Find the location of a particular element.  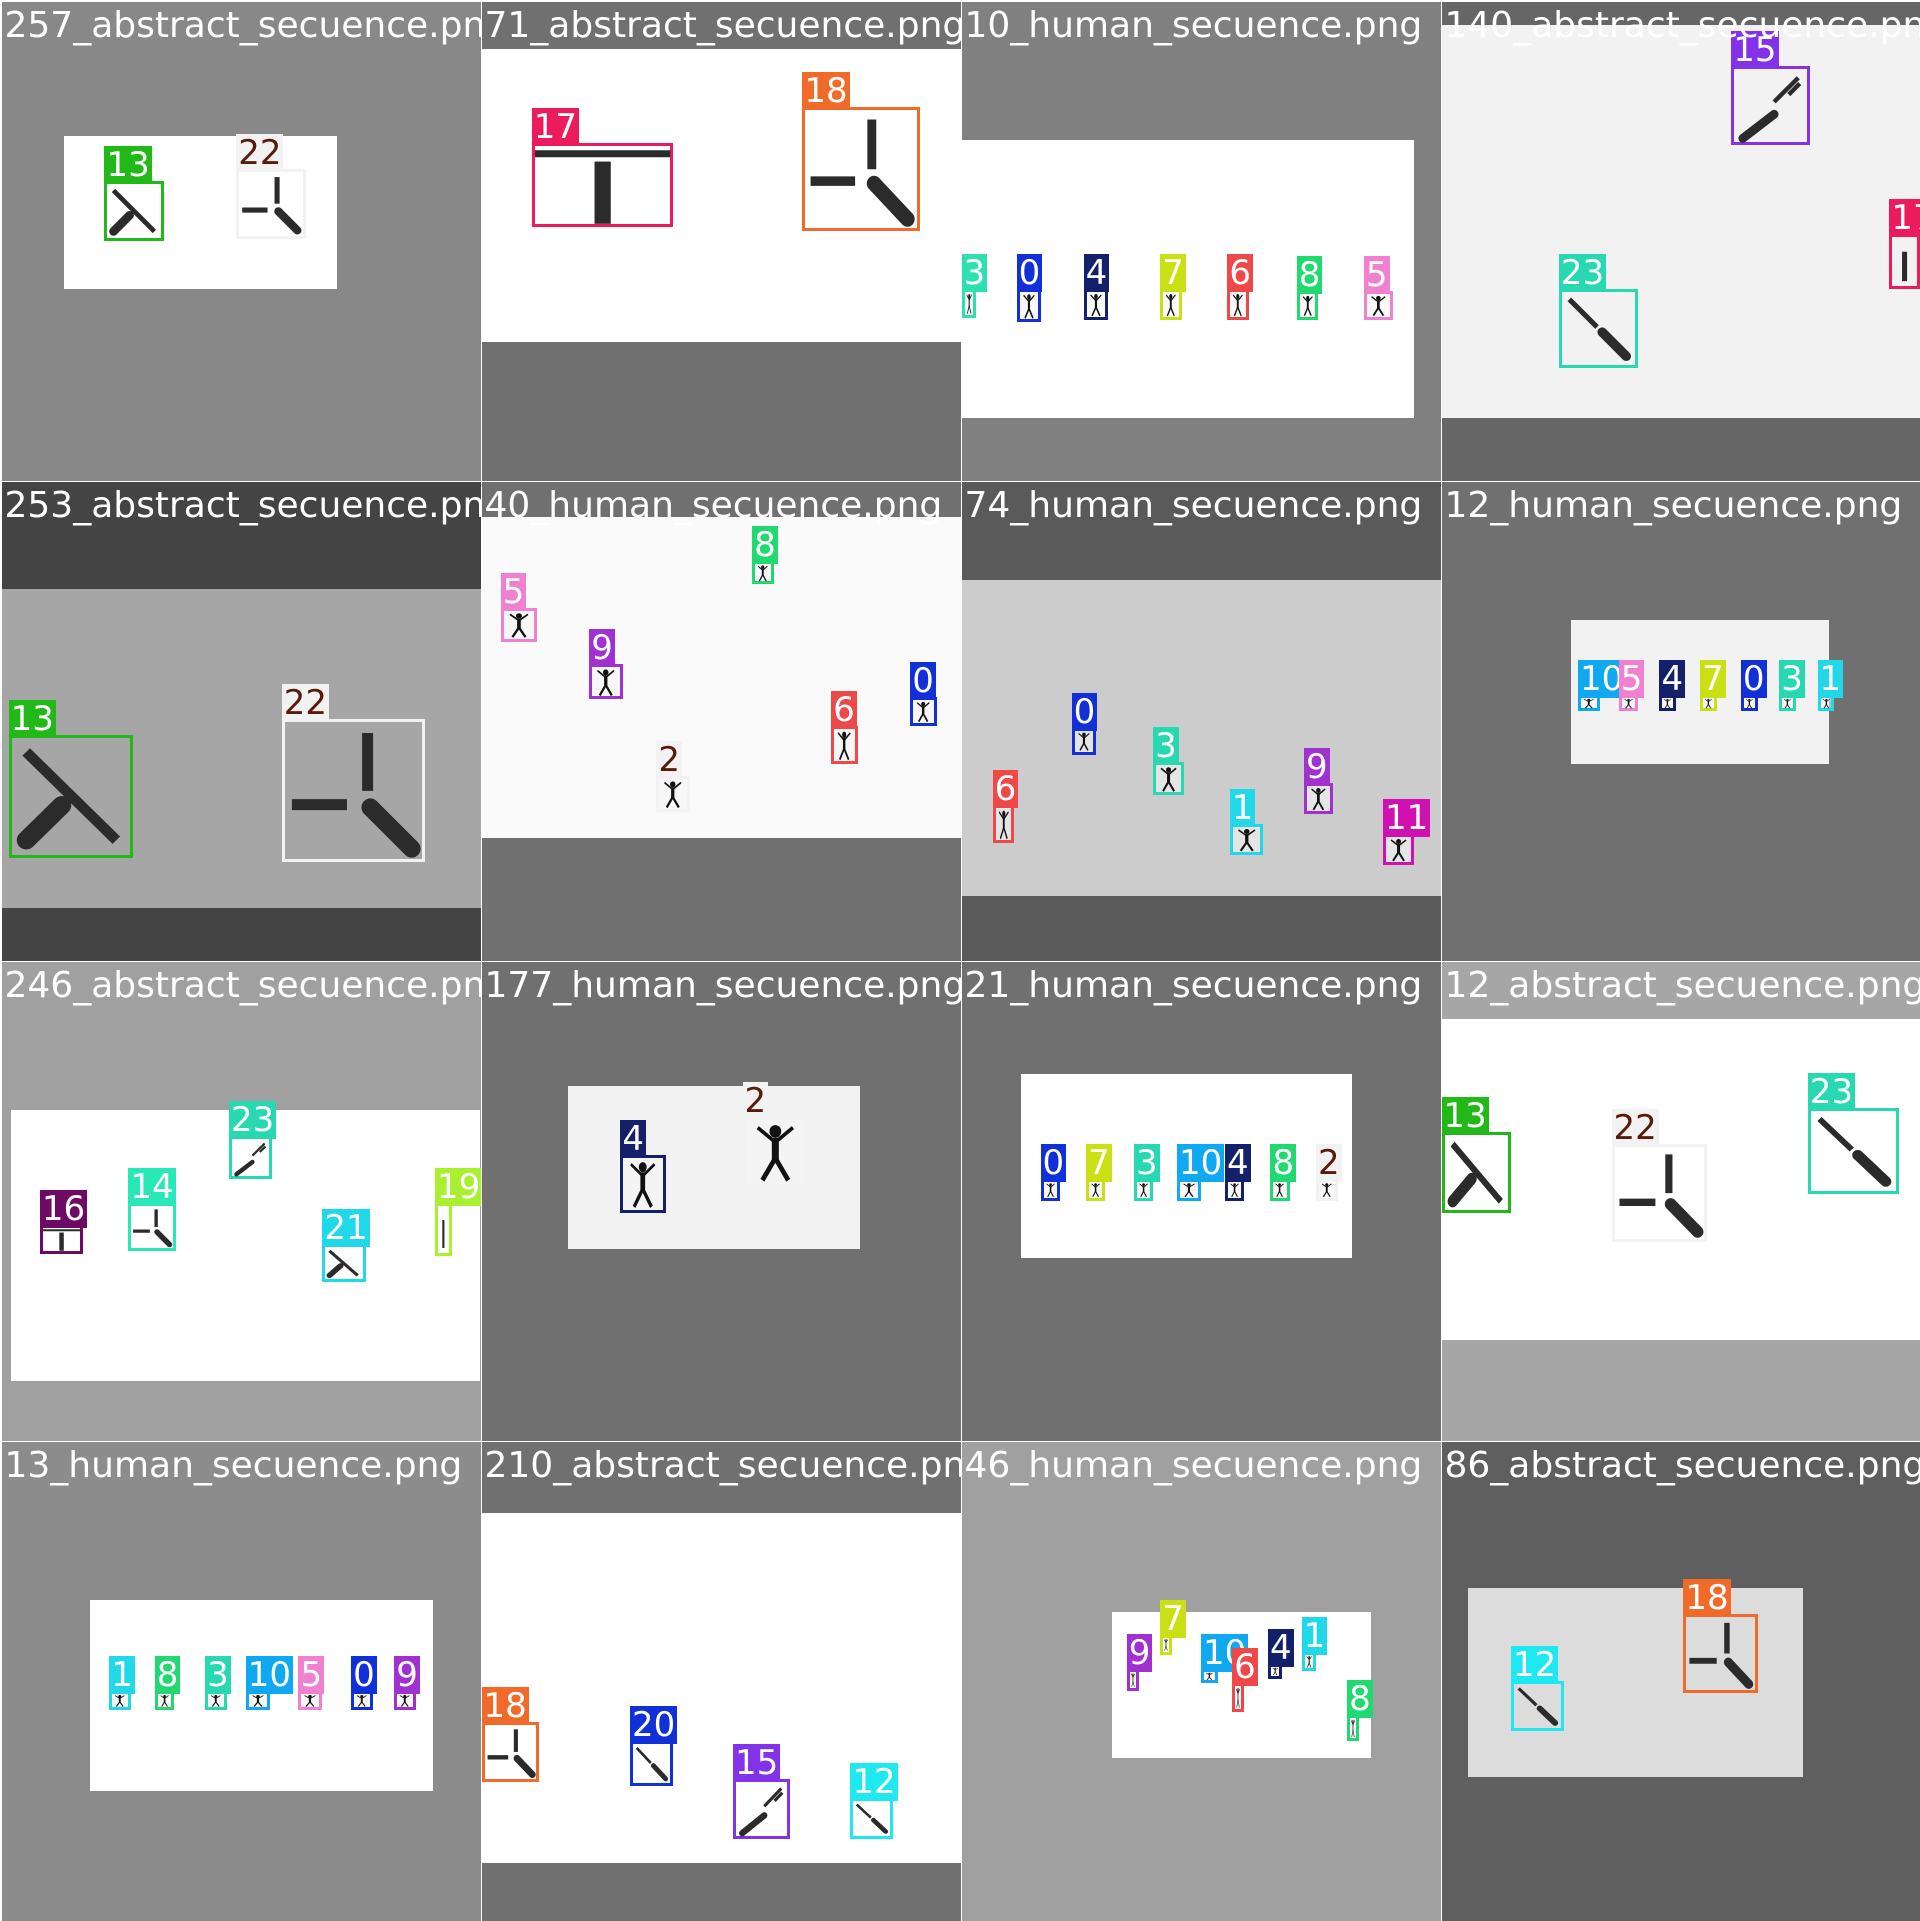

detection-label: 2 is located at coordinates (669, 760).